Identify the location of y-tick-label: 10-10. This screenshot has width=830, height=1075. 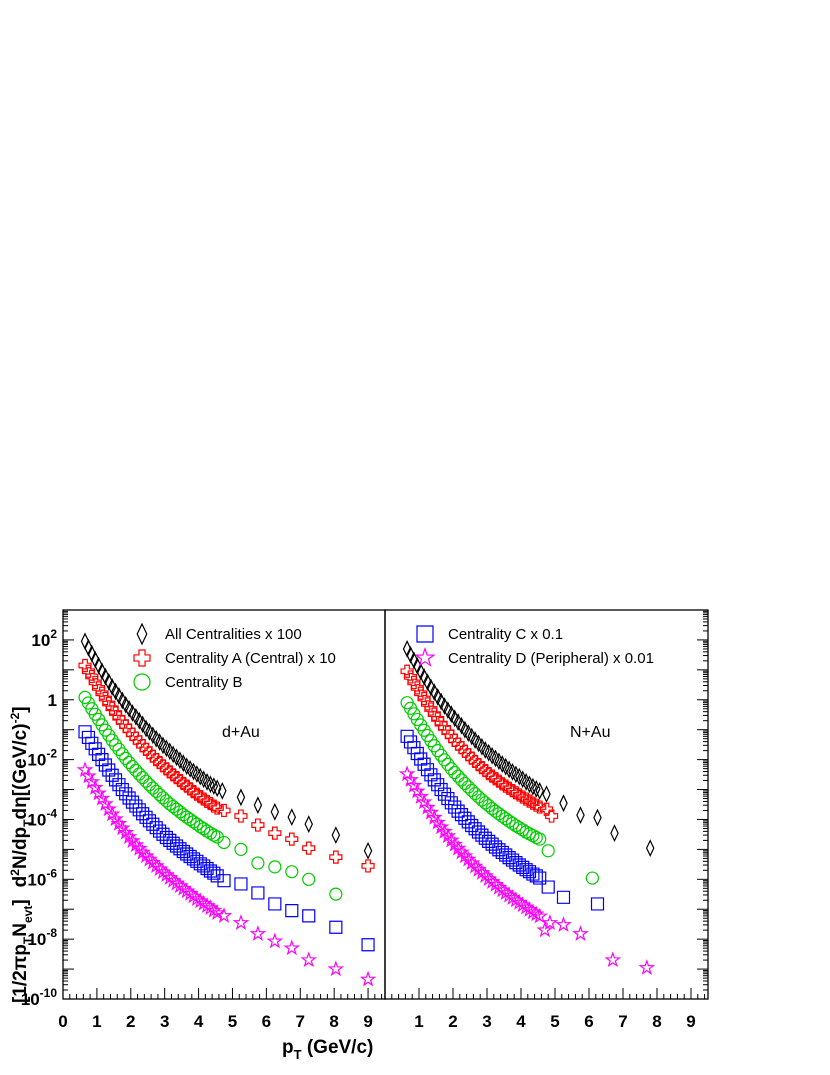
(39, 997).